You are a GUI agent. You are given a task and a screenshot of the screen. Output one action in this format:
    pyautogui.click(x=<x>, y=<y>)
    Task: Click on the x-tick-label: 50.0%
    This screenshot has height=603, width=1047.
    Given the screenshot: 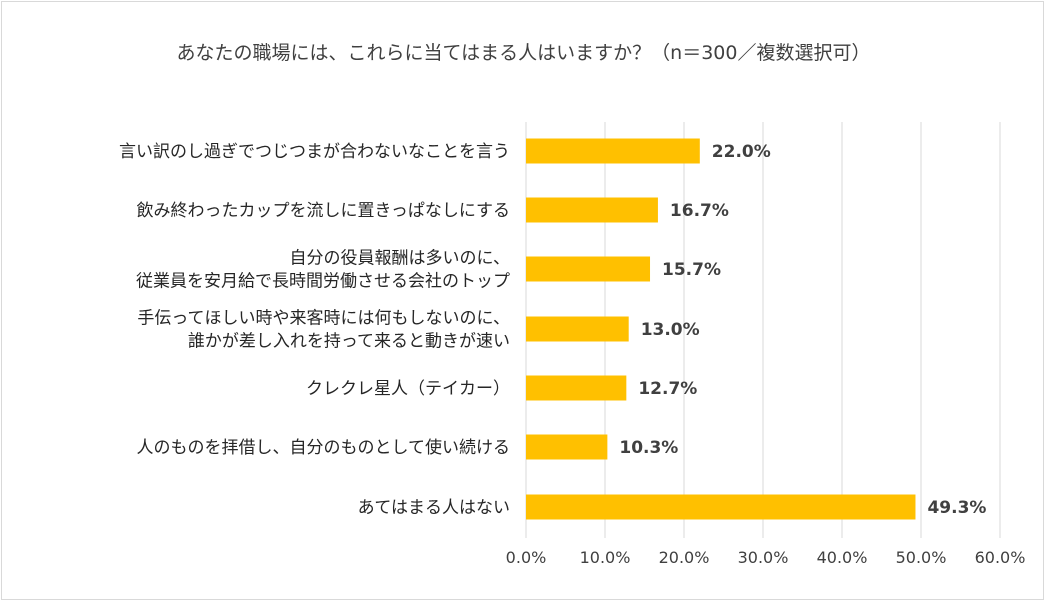 What is the action you would take?
    pyautogui.click(x=921, y=557)
    